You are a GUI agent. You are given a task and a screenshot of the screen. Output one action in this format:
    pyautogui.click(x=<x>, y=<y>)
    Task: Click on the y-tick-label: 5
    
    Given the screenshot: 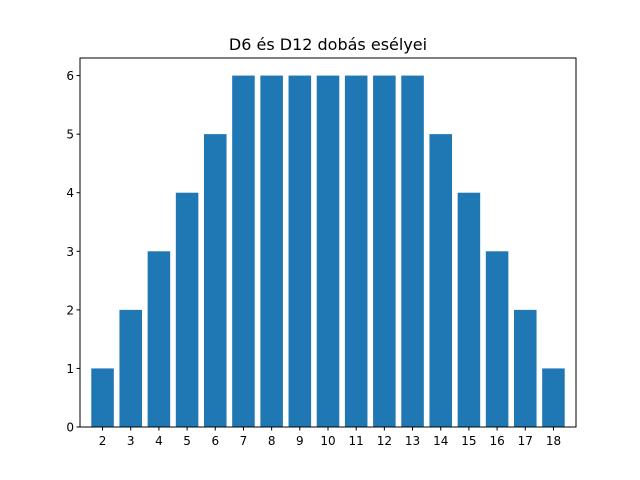 What is the action you would take?
    pyautogui.click(x=70, y=135)
    